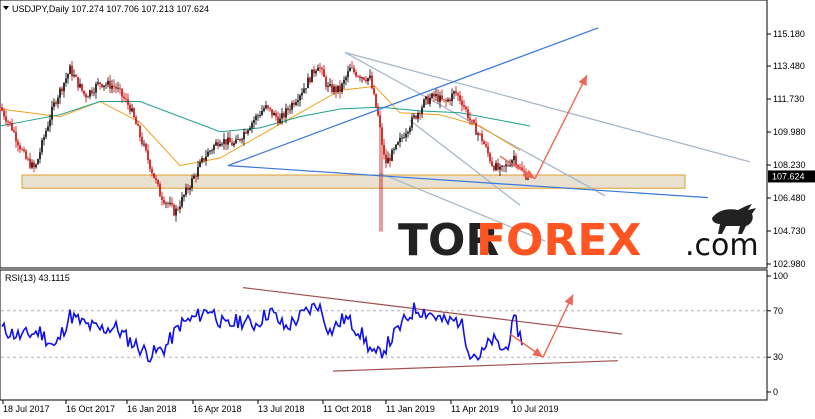  I want to click on price-tick-label: 102.980, so click(789, 264).